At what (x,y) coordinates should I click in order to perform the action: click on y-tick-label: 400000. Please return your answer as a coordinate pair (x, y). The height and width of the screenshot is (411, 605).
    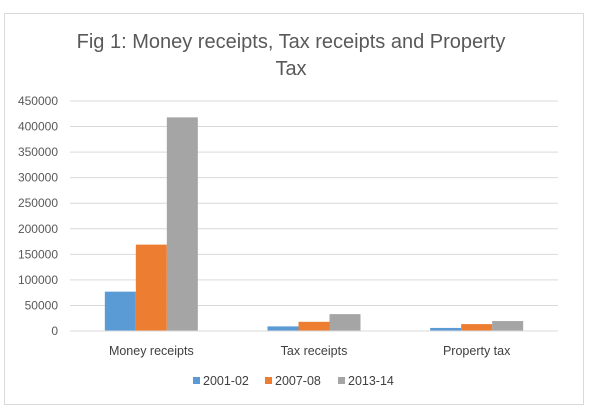
    Looking at the image, I should click on (38, 127).